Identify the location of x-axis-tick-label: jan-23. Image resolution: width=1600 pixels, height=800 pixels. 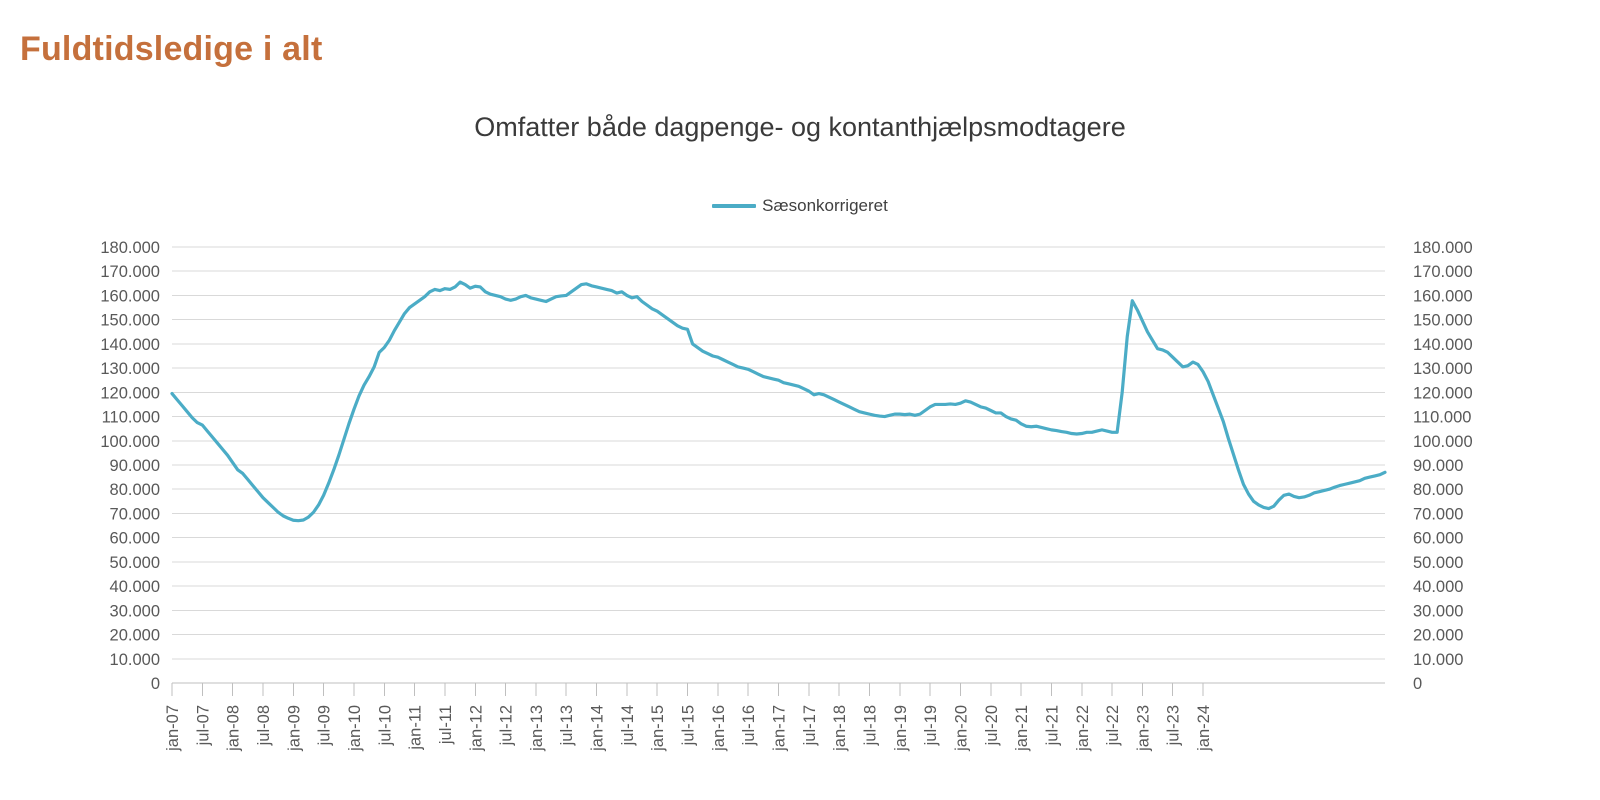
(1143, 728).